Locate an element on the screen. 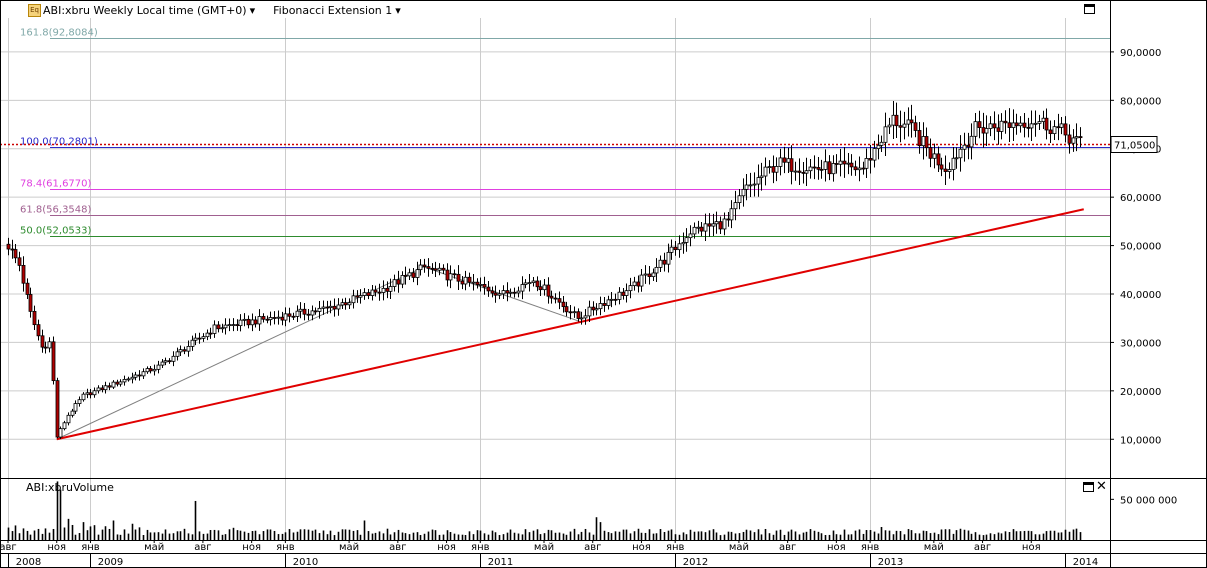 This screenshot has height=568, width=1207. indicator-dropdown-icon: ▾ is located at coordinates (398, 10).